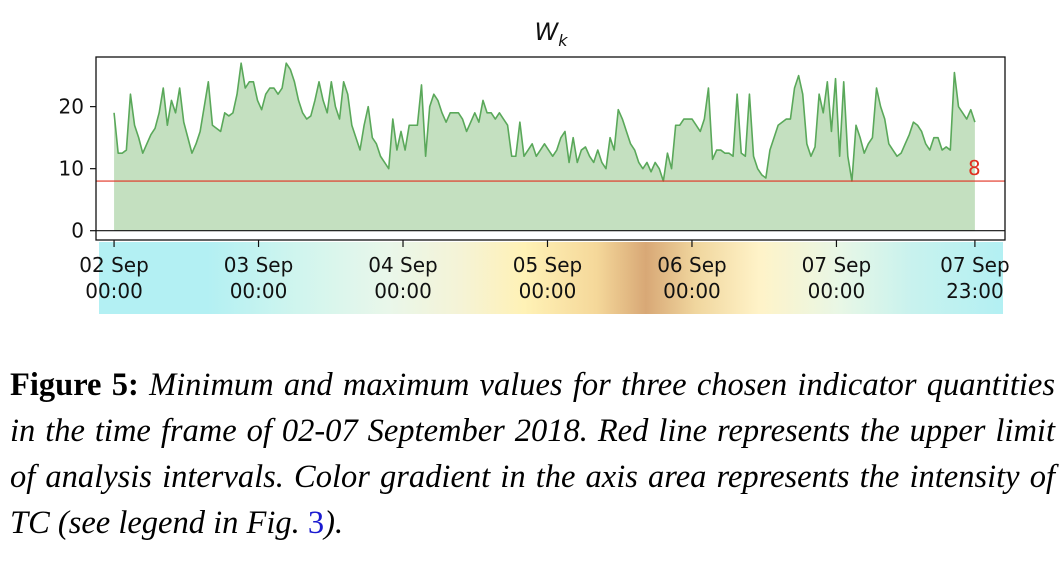 The height and width of the screenshot is (565, 1061). What do you see at coordinates (403, 278) in the screenshot?
I see `x-tick-label: 04 Sep 00:00` at bounding box center [403, 278].